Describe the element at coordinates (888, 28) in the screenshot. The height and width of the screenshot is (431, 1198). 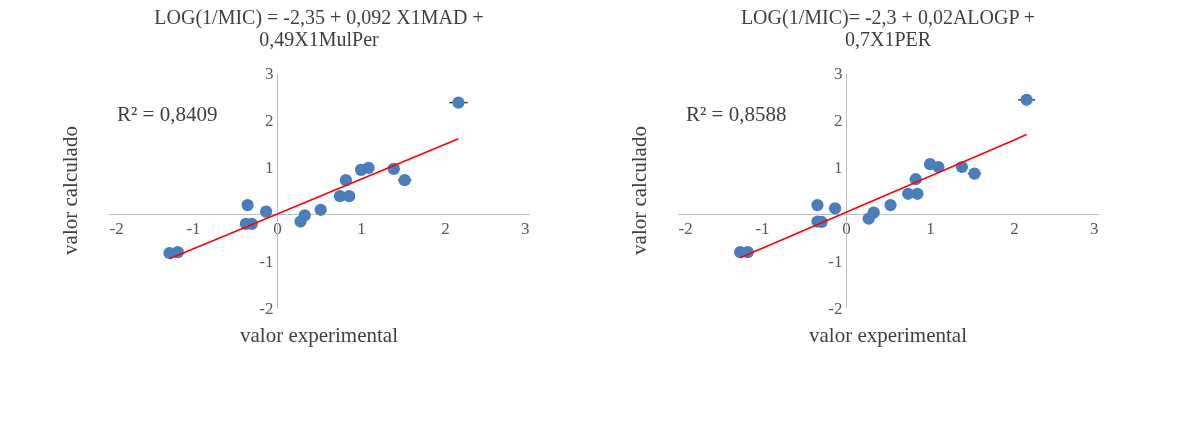
I see `chart-title: LOG(1/MIC)= -2,3 + 0,02ALOGP + 0,7X1PER` at that location.